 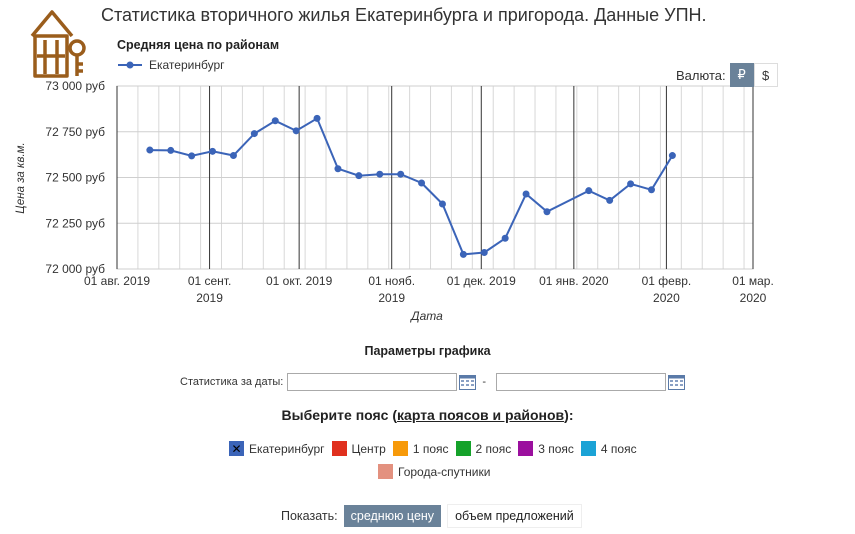 I want to click on house-key-logo-icon, so click(x=58, y=44).